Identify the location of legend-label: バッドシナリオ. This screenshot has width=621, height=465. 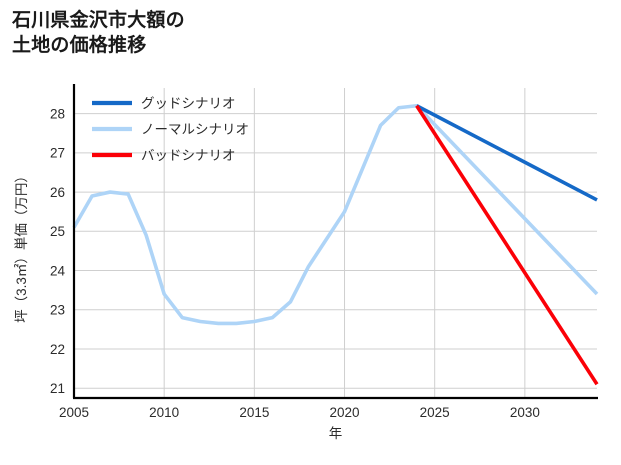
(188, 155).